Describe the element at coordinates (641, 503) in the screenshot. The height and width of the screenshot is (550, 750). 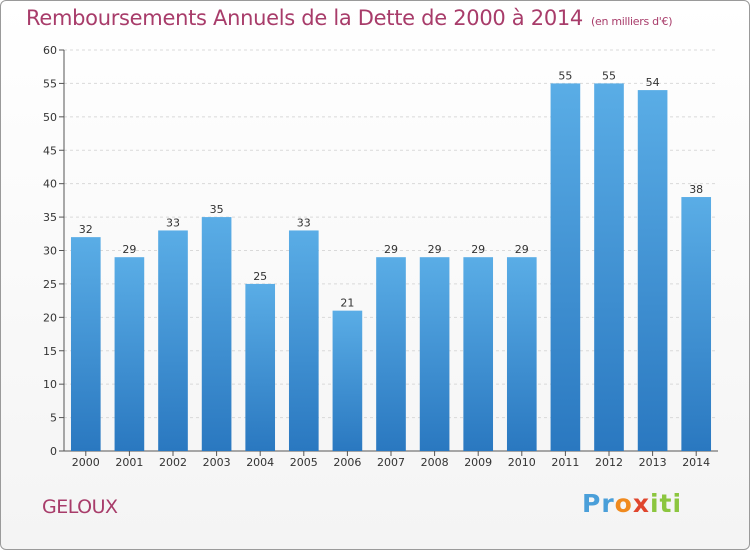
I see `logo-part: x` at that location.